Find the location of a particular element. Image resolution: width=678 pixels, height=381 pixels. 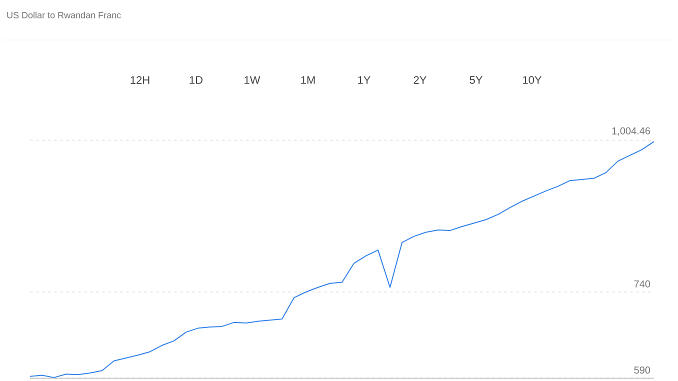

text: 10Y is located at coordinates (532, 80).